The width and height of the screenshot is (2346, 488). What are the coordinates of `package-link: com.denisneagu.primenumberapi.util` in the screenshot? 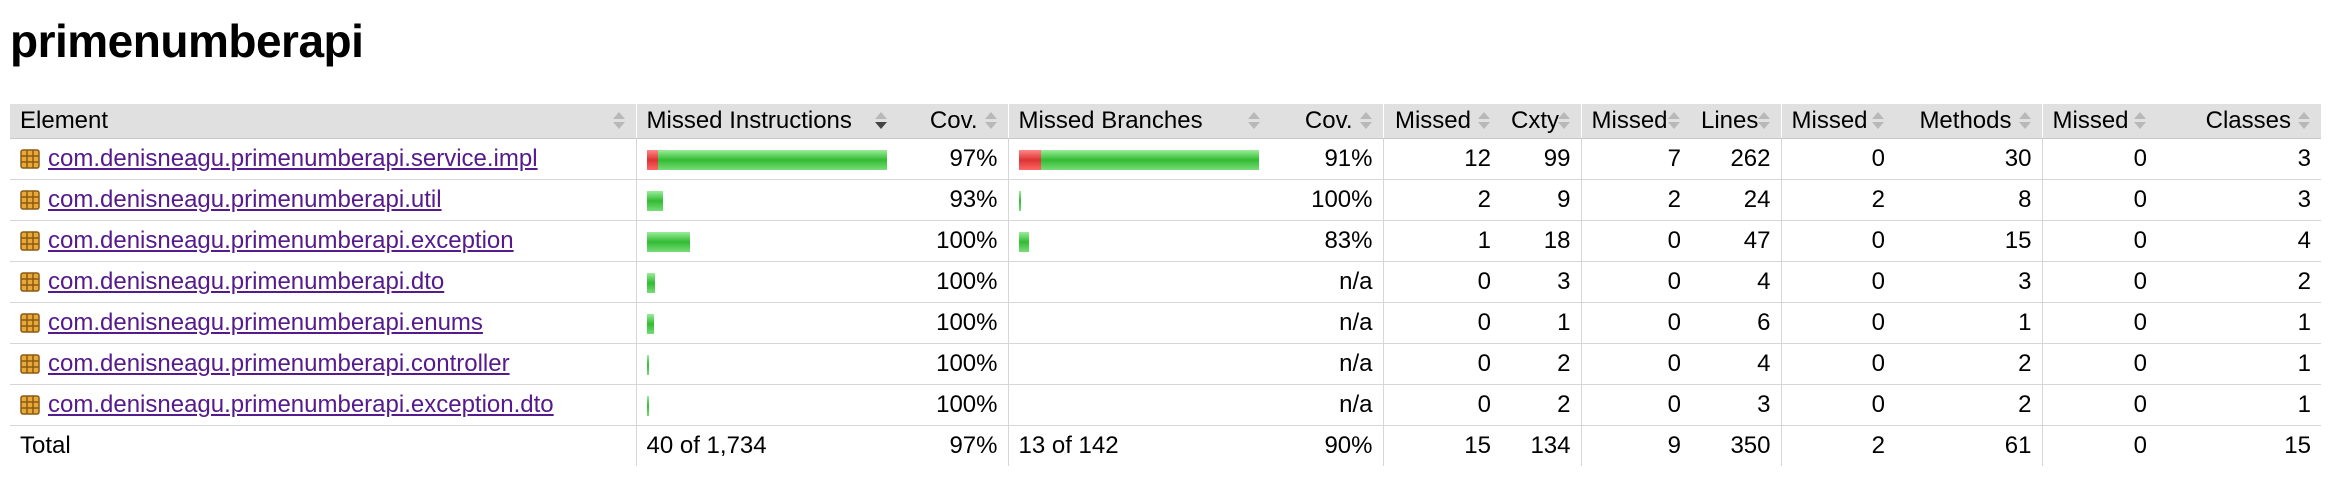 It's located at (245, 199).